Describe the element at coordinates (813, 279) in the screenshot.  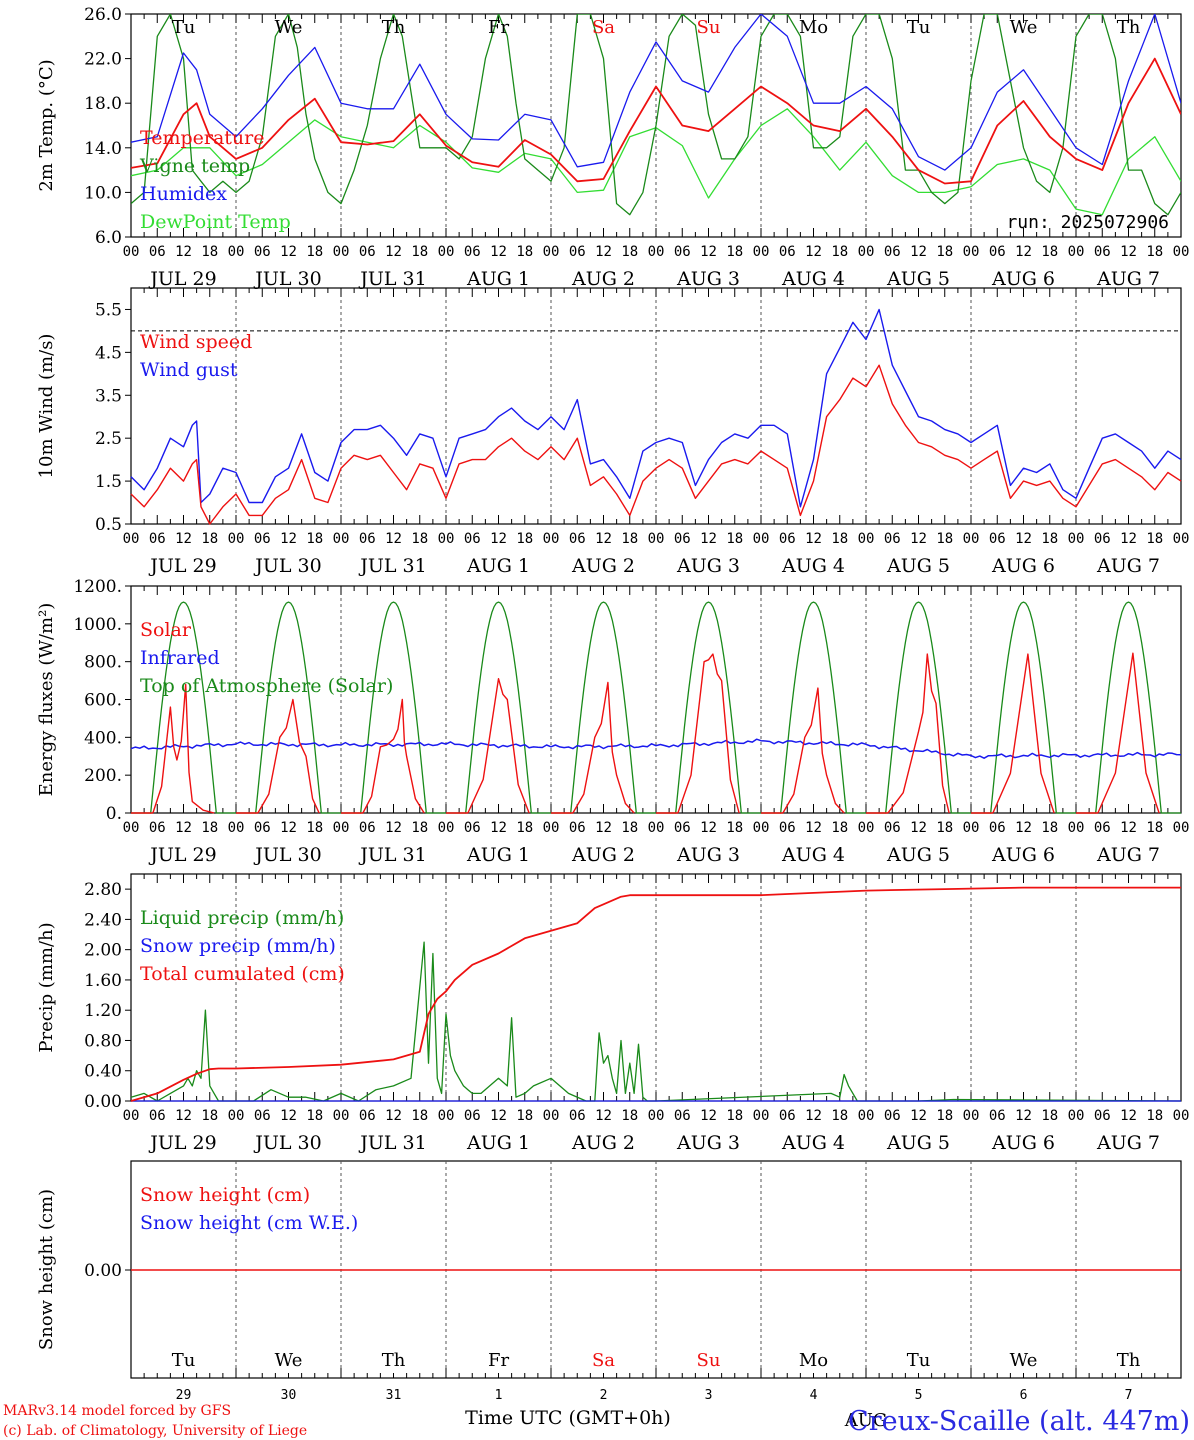
I see `date-label: AUG 4` at that location.